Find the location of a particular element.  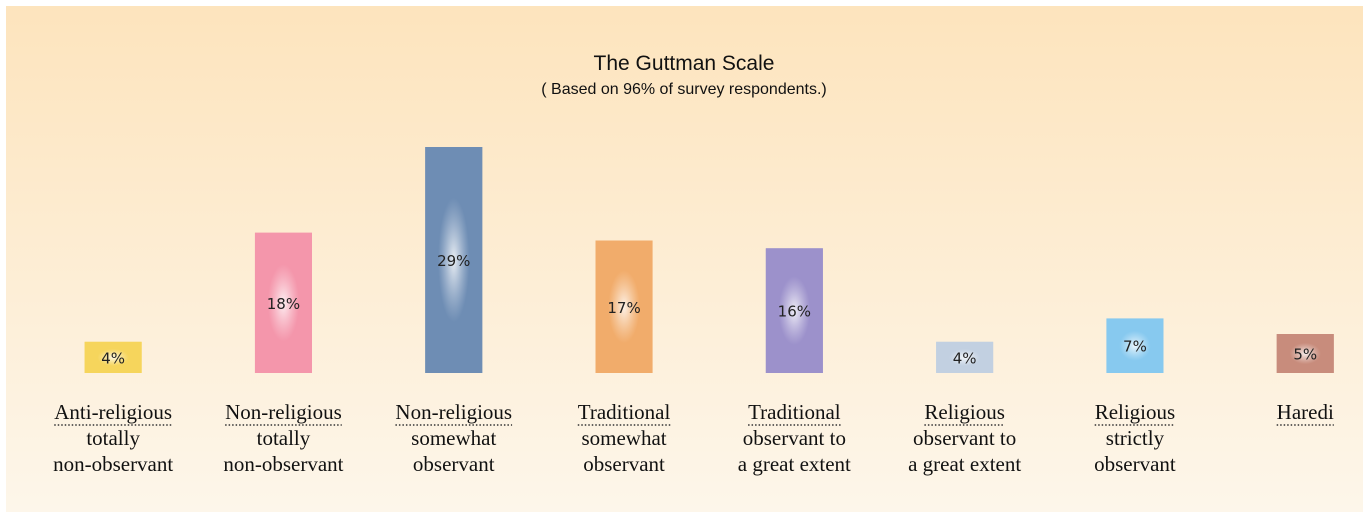

value-label: 5% is located at coordinates (1305, 355).